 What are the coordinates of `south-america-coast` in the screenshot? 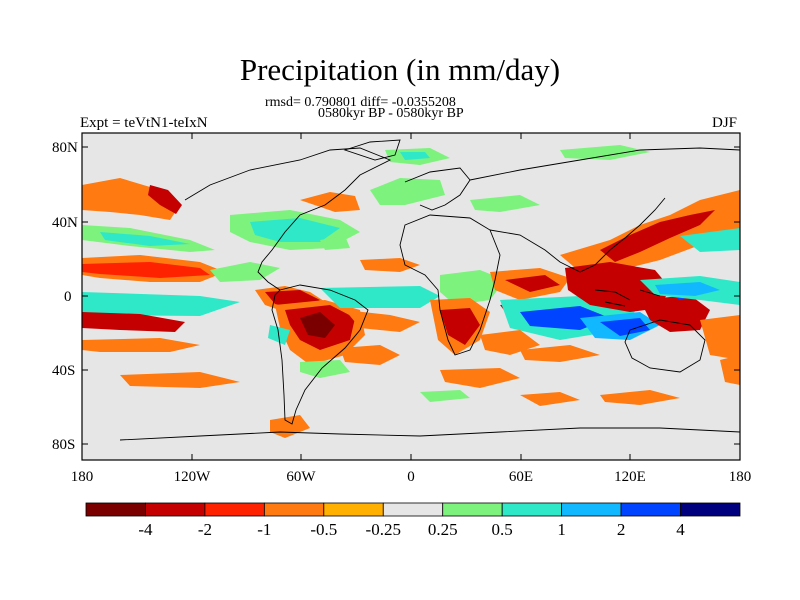 It's located at (320, 354).